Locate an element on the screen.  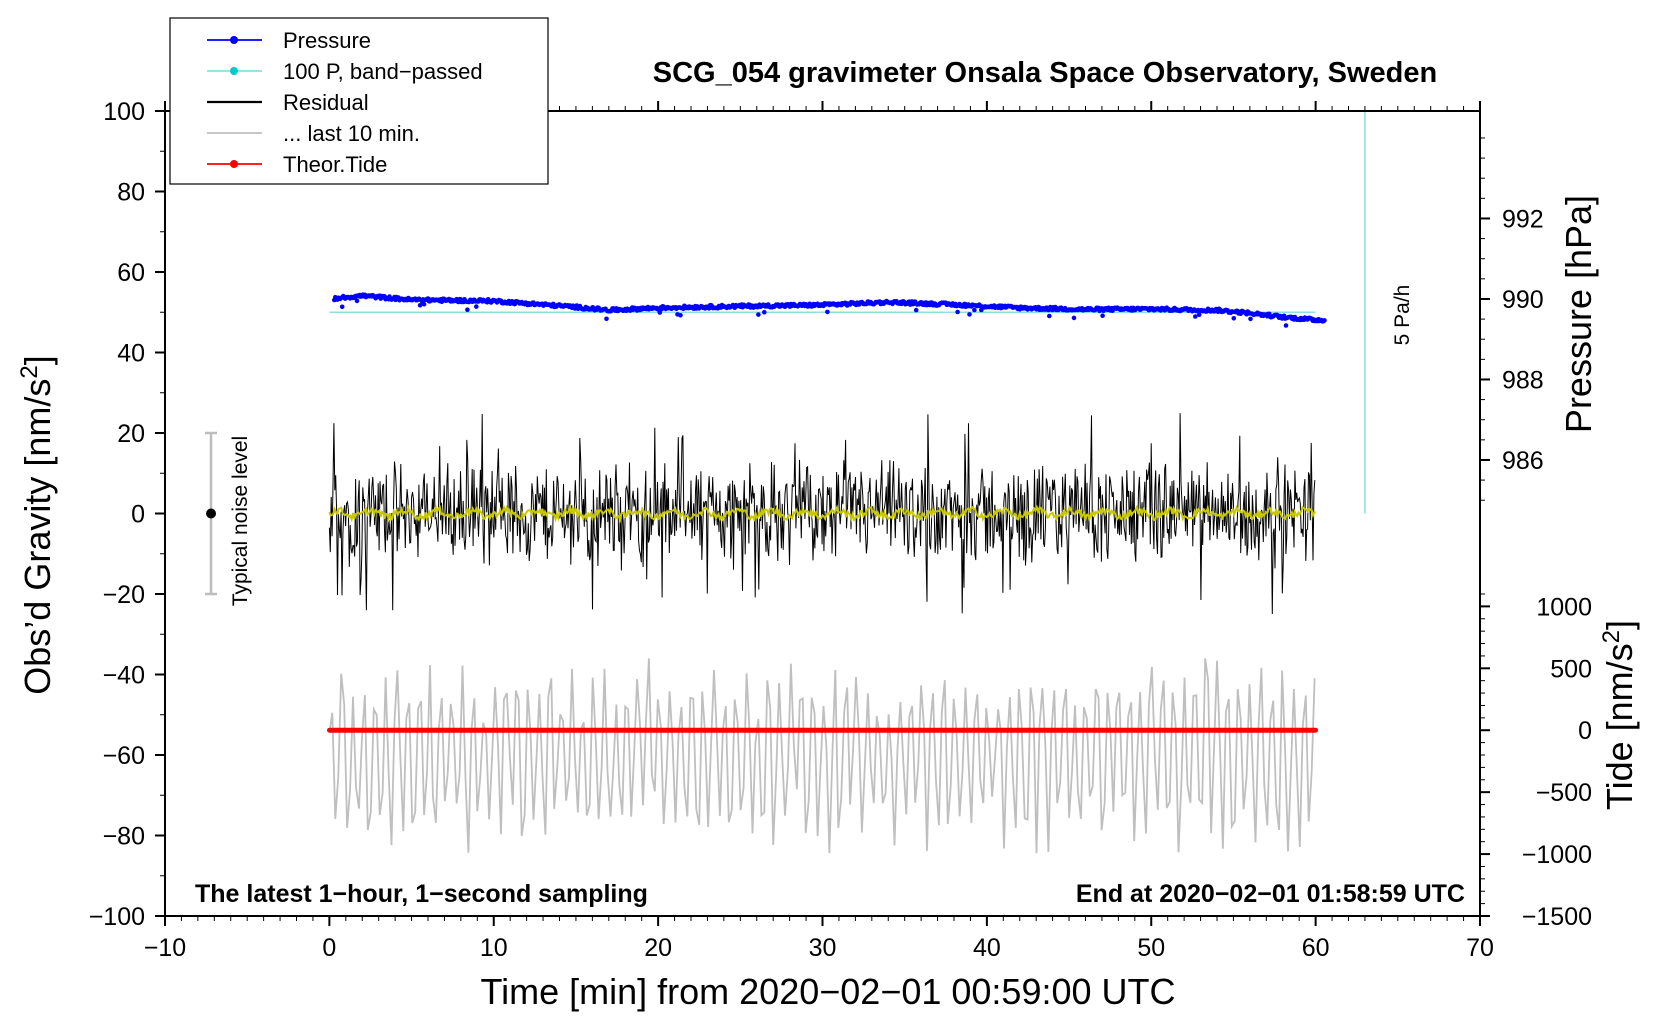
y-tick-label: −60 is located at coordinates (124, 756).